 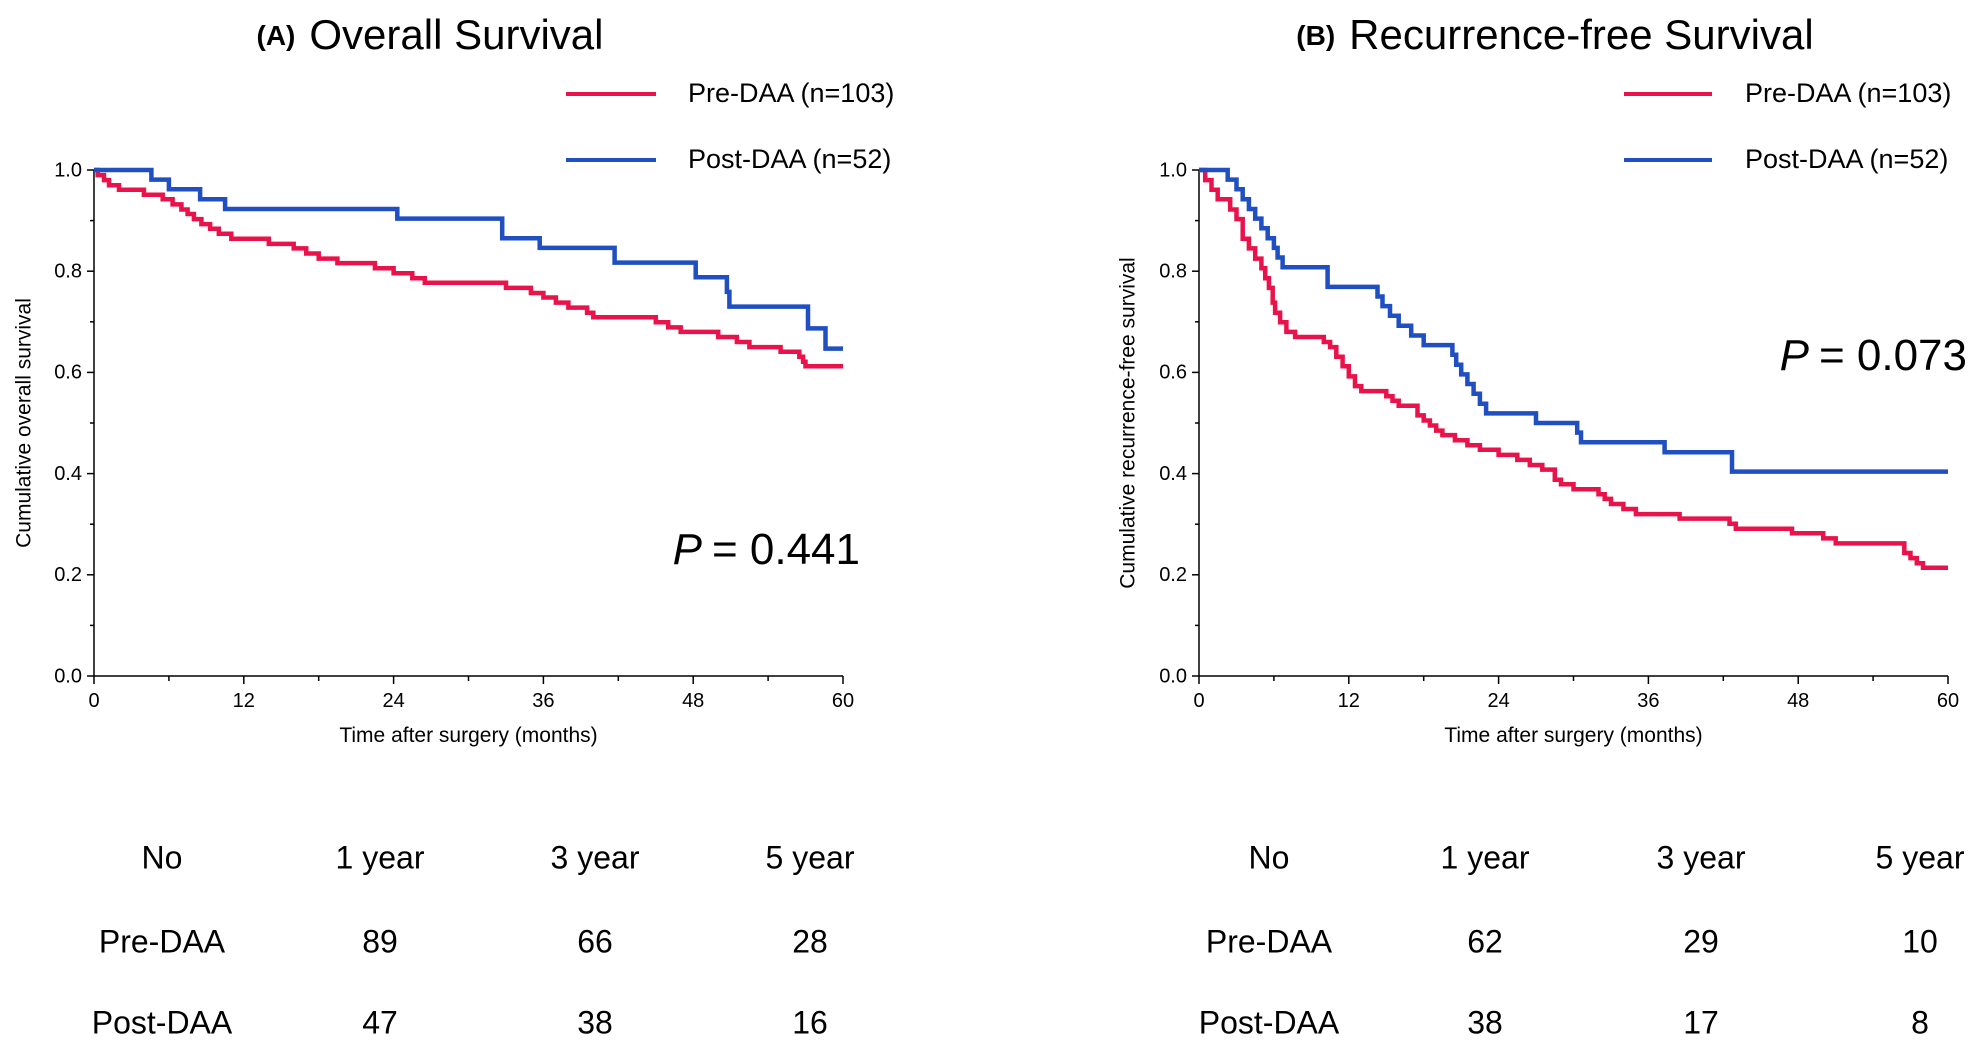 I want to click on y-axis-label: Cumulative recurrence-free survival, so click(x=1127, y=422).